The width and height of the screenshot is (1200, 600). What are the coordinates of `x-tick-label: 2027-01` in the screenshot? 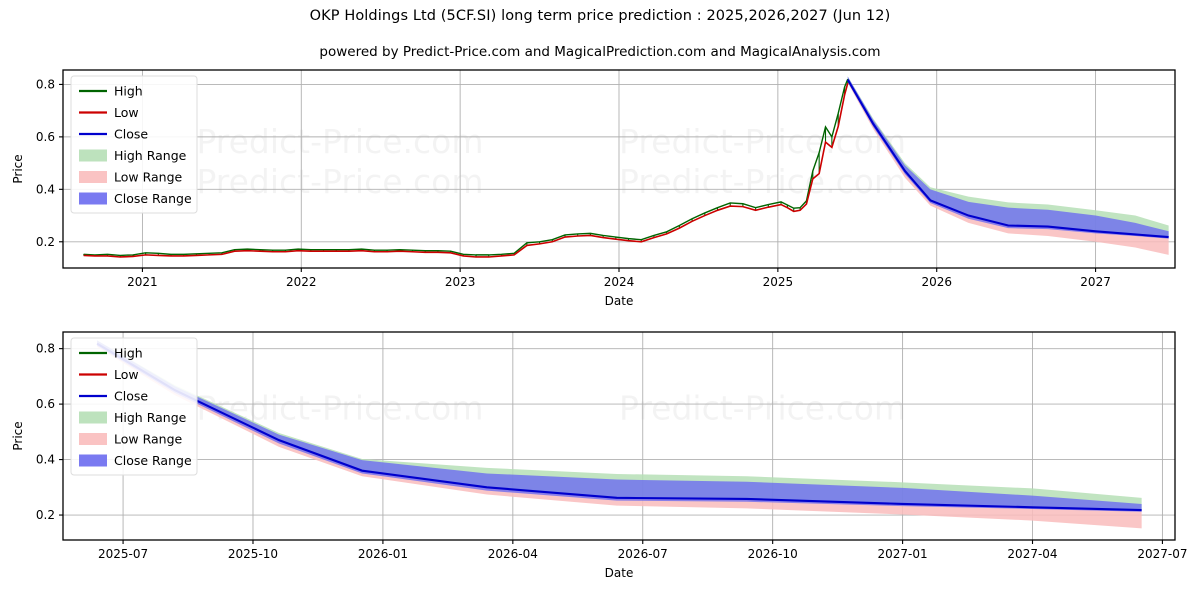 It's located at (903, 554).